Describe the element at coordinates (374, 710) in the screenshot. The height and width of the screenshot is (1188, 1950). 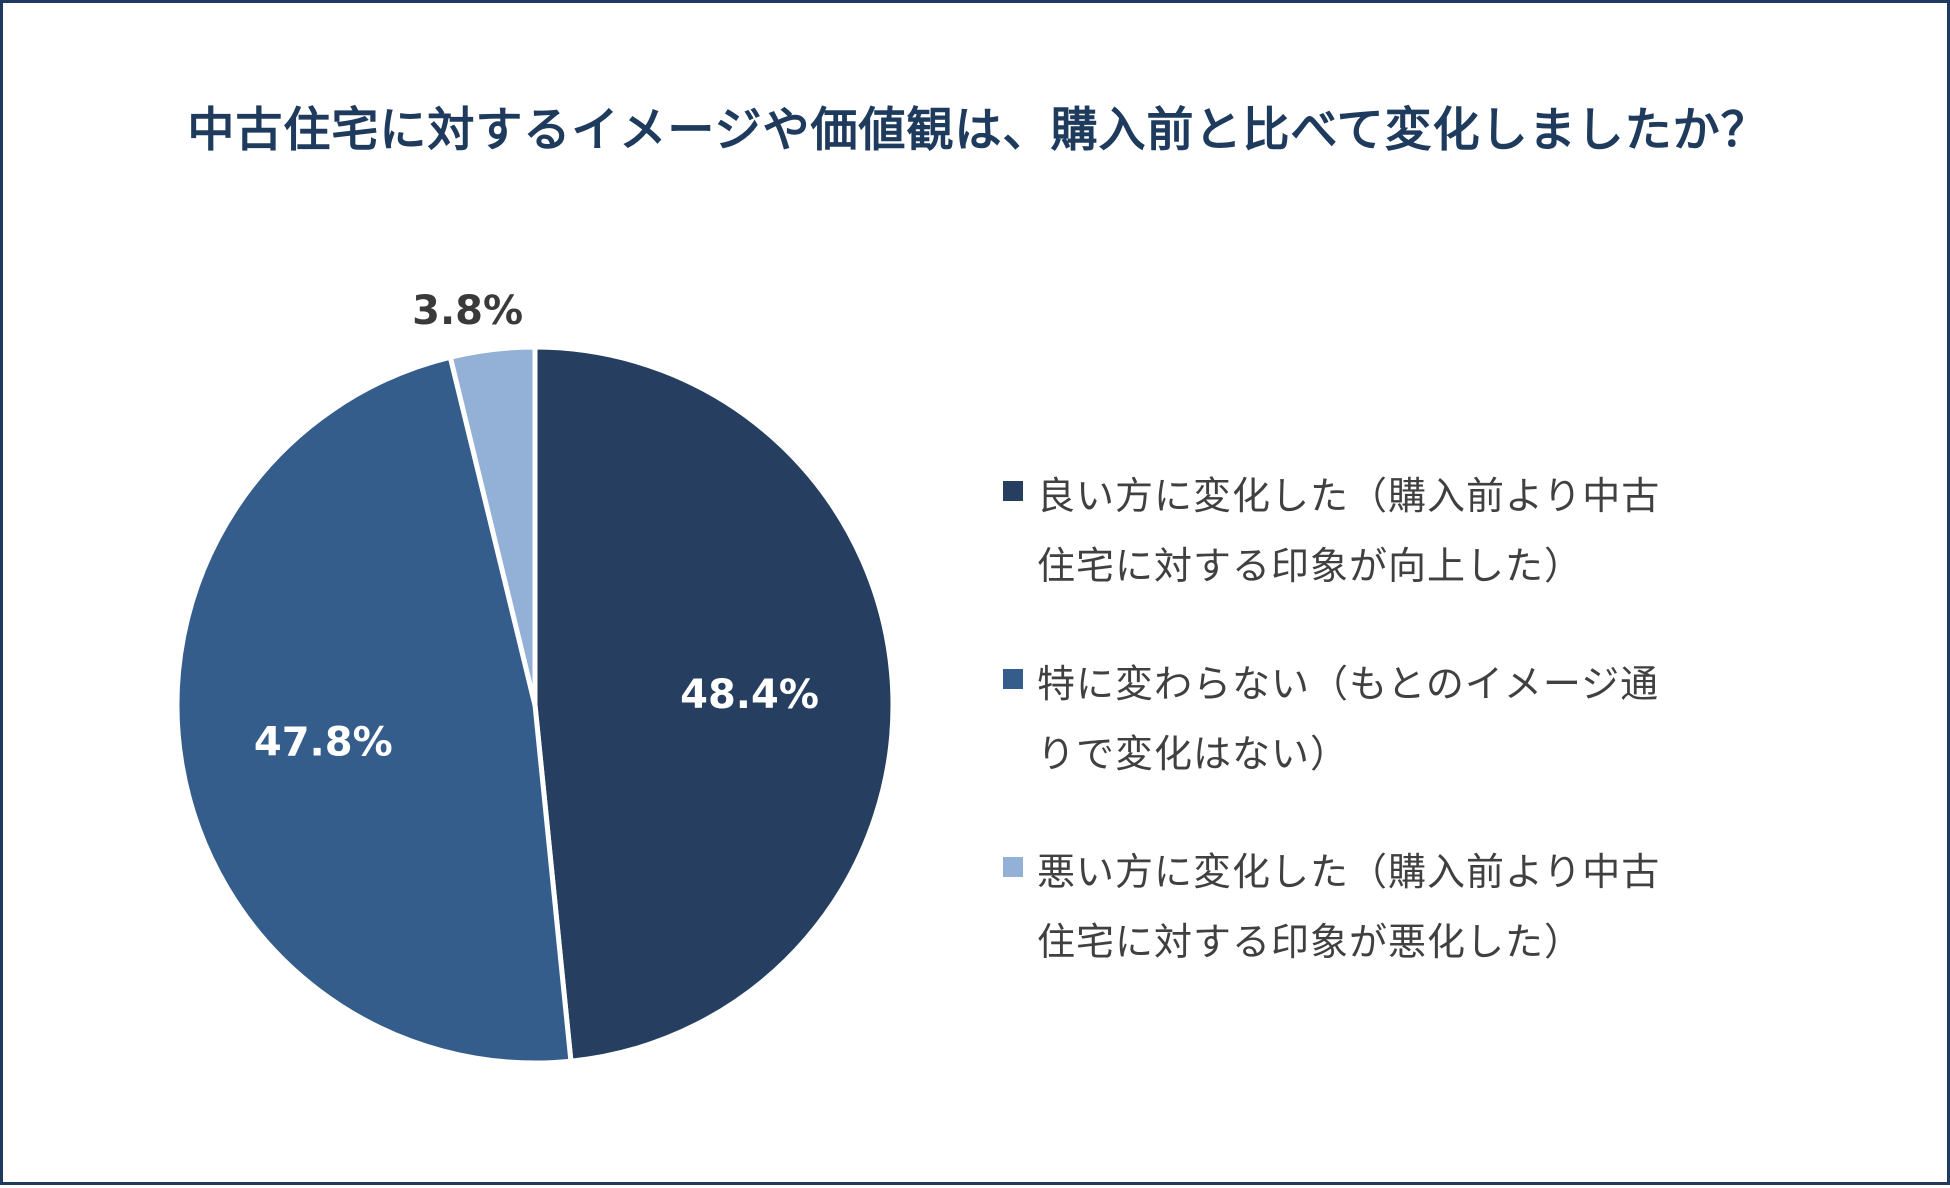
I see `pie-slice-unchanged` at that location.